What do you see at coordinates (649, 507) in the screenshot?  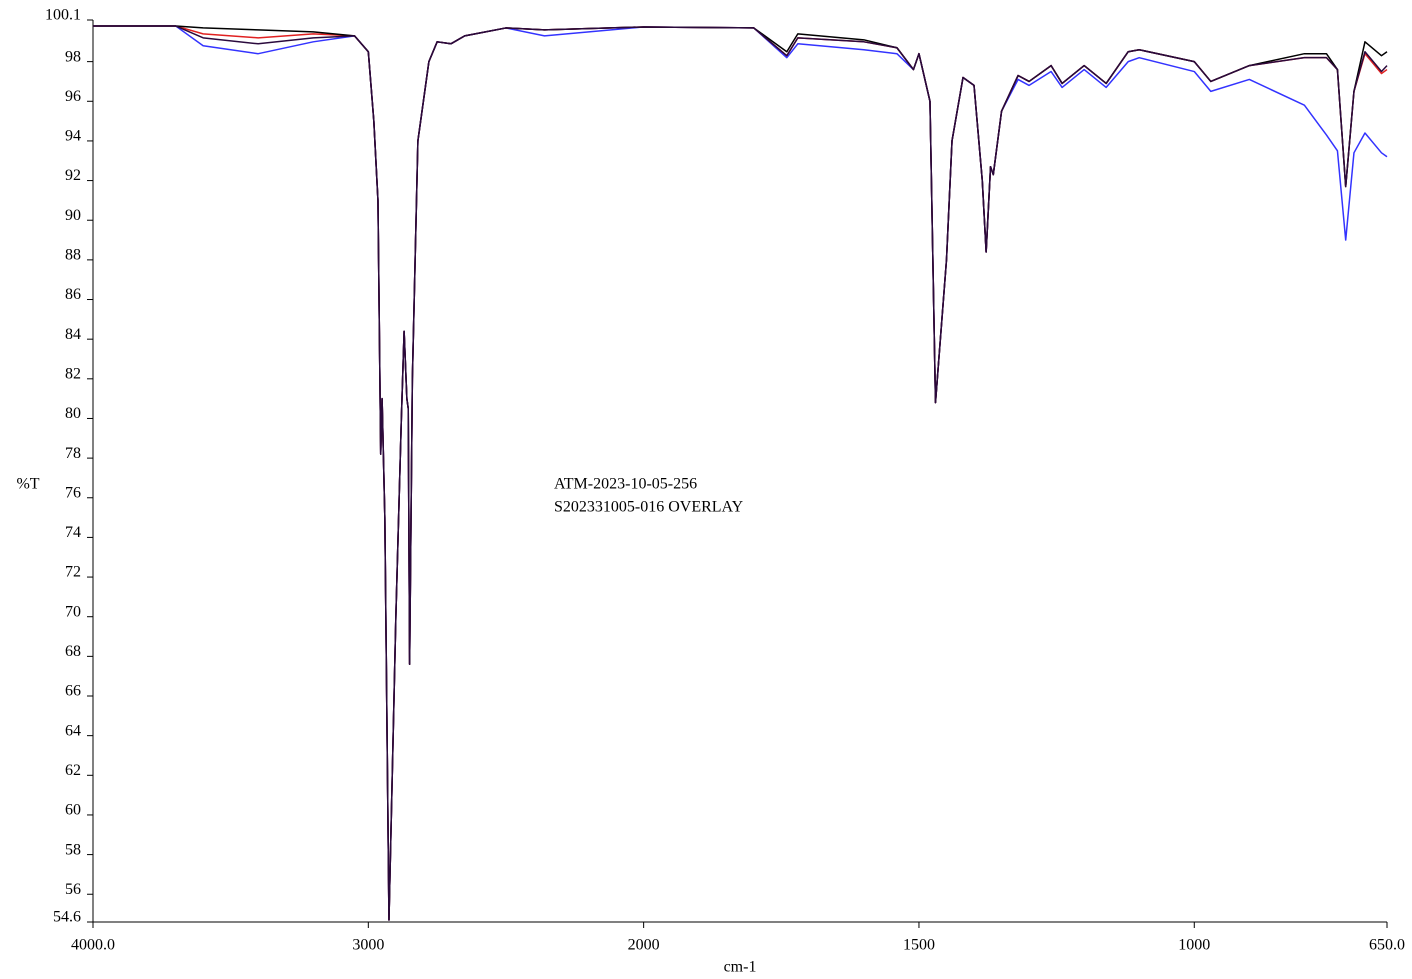 I see `annotation: S202331005-016 OVERLAY` at bounding box center [649, 507].